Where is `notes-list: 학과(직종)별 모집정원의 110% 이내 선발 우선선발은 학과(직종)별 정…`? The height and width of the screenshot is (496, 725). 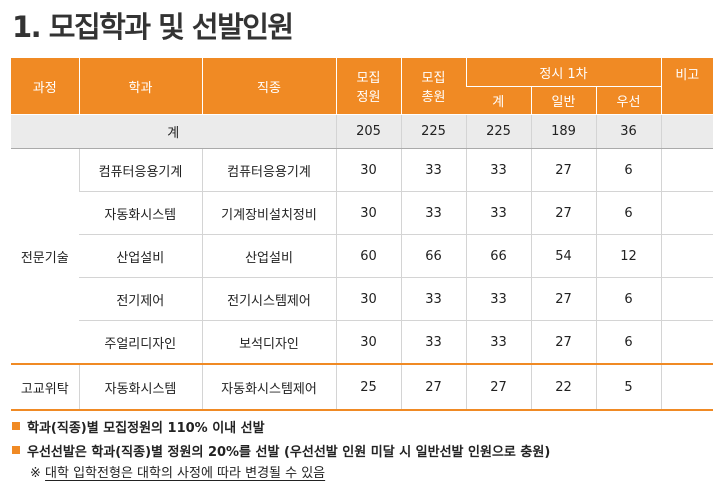
notes-list: 학과(직종)별 모집정원의 110% 이내 선발 우선선발은 학과(직종)별 정… is located at coordinates (281, 438).